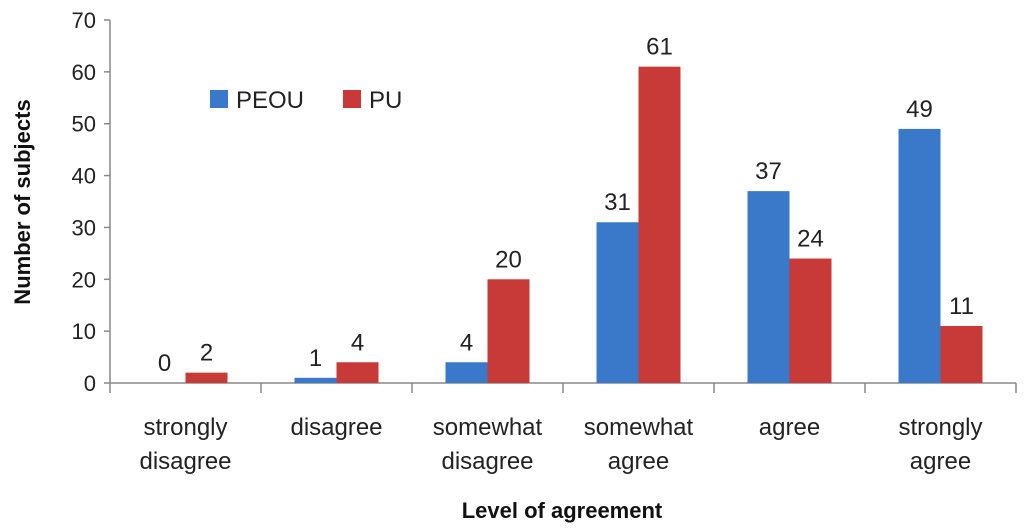  I want to click on legend-swatch-pu, so click(352, 99).